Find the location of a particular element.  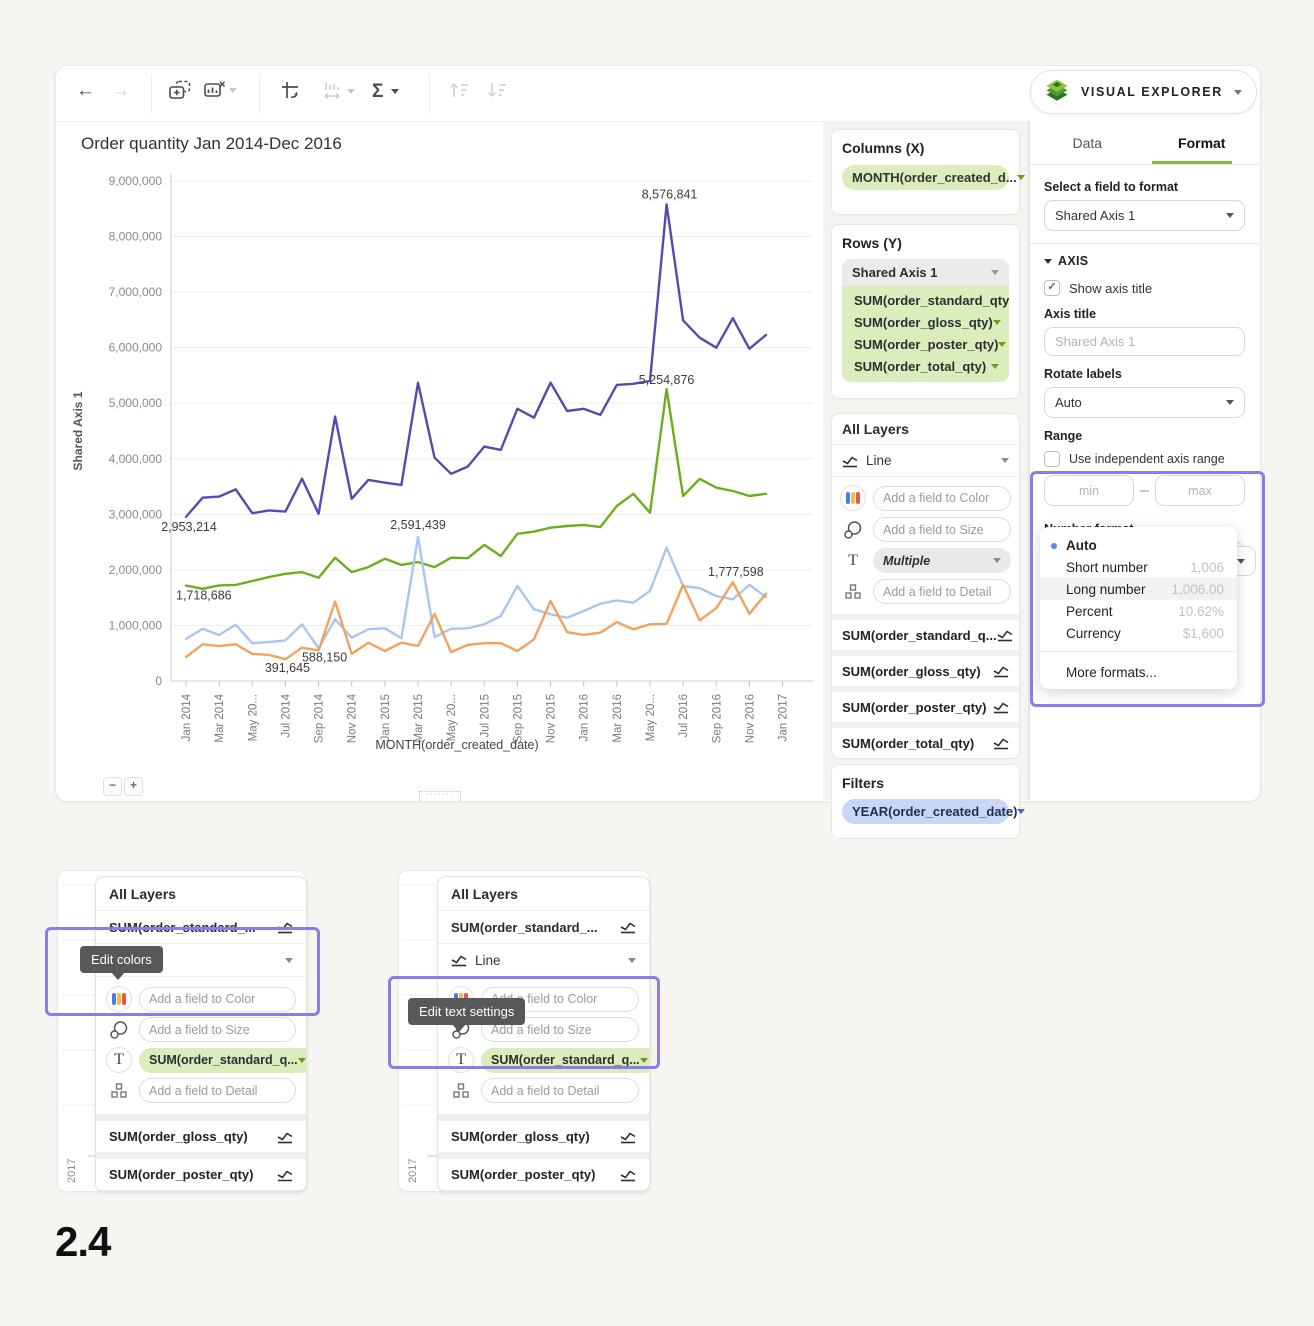

range-max-input is located at coordinates (1199, 490).